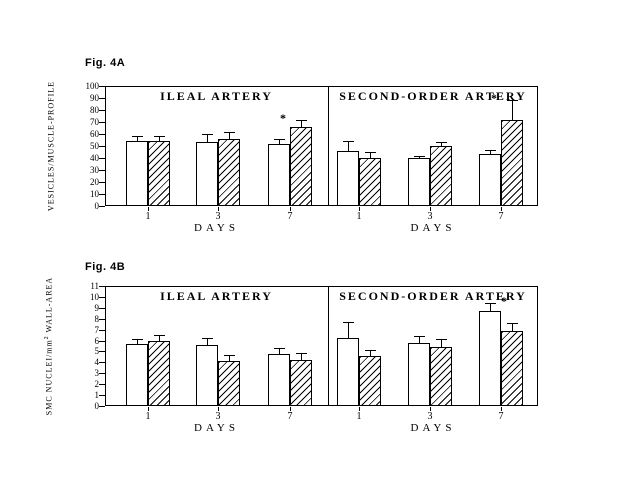 The width and height of the screenshot is (640, 480). I want to click on y-tick-label: 8, so click(97, 318).